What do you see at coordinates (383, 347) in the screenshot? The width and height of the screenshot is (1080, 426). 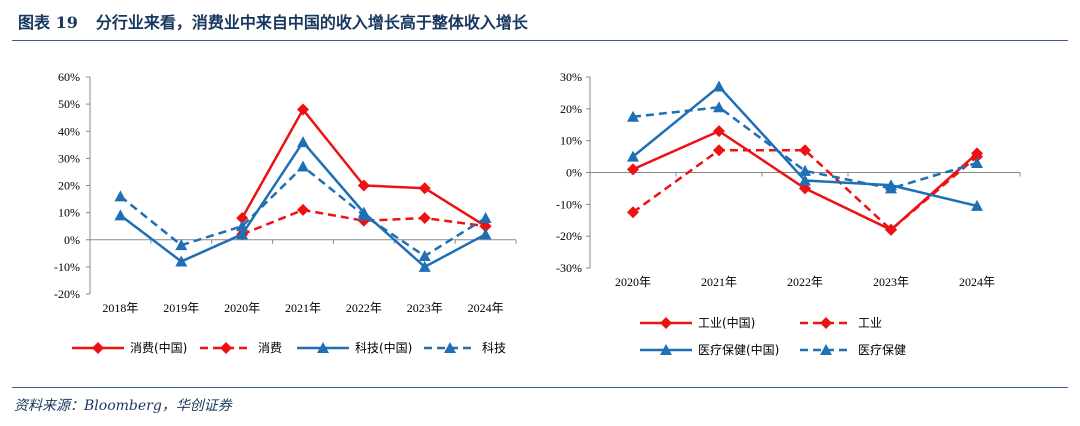 I see `legend-label: 科技(中国)` at bounding box center [383, 347].